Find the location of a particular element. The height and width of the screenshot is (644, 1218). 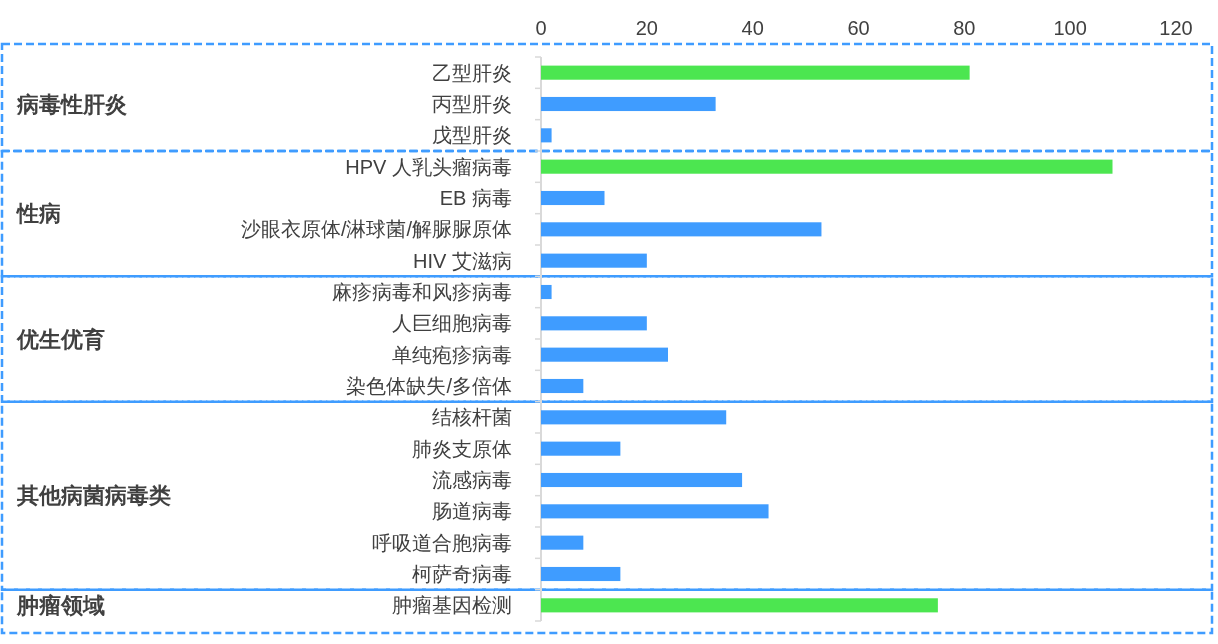

x-tick-label: 0 is located at coordinates (541, 28).